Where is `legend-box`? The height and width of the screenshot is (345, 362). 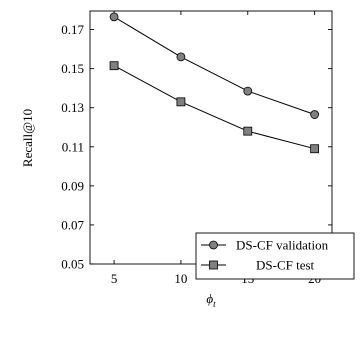
legend-box is located at coordinates (275, 256).